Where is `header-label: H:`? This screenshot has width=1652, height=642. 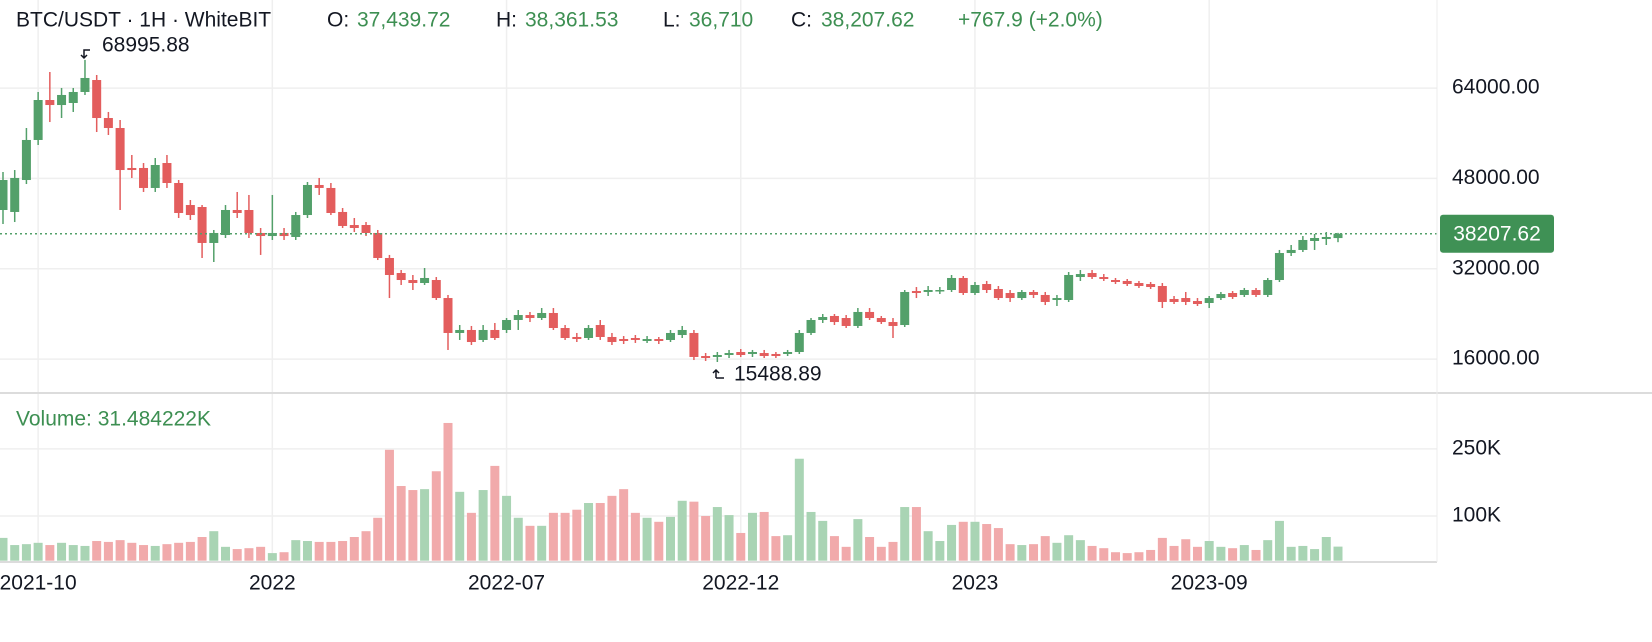
header-label: H: is located at coordinates (506, 20).